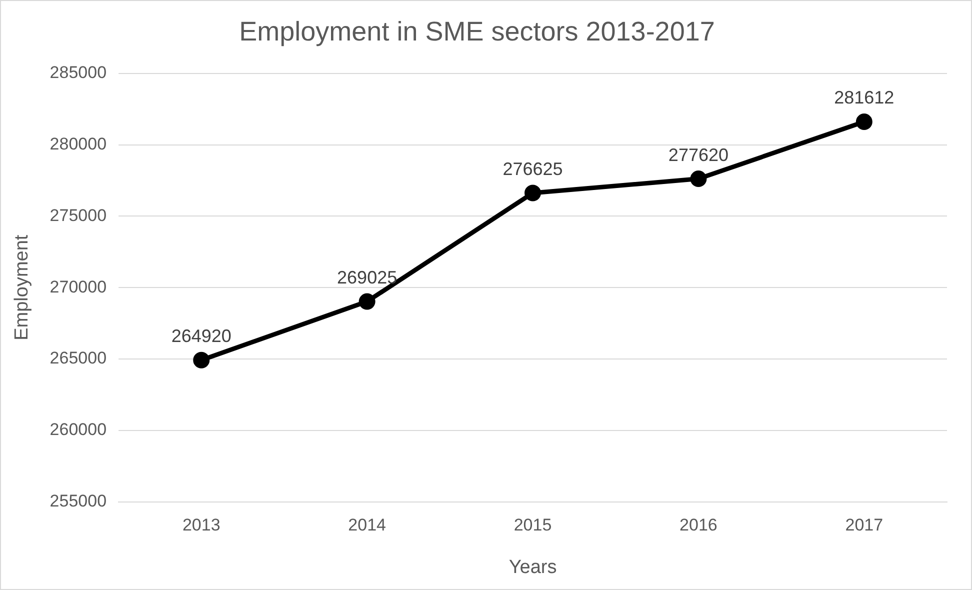  Describe the element at coordinates (78, 500) in the screenshot. I see `y-tick-label: 255000` at that location.